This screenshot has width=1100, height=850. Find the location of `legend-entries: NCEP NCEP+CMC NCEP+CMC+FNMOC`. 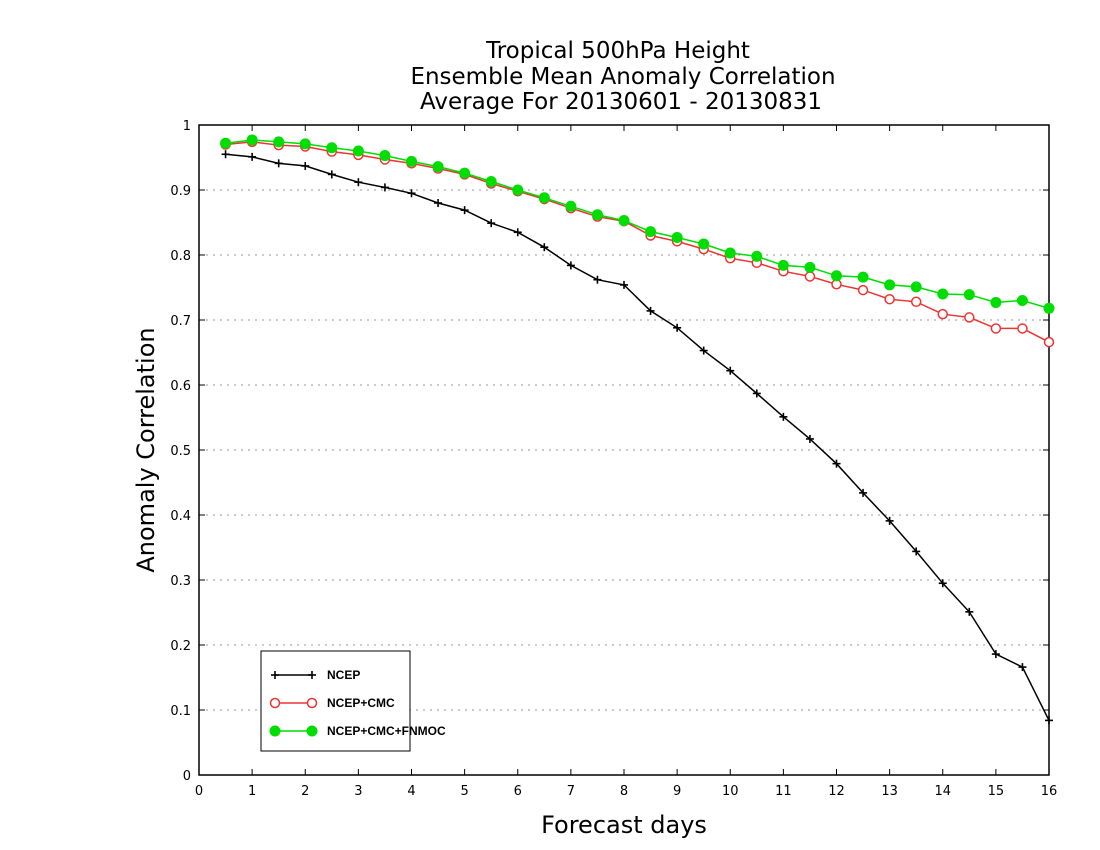

legend-entries: NCEP NCEP+CMC NCEP+CMC+FNMOC is located at coordinates (357, 703).